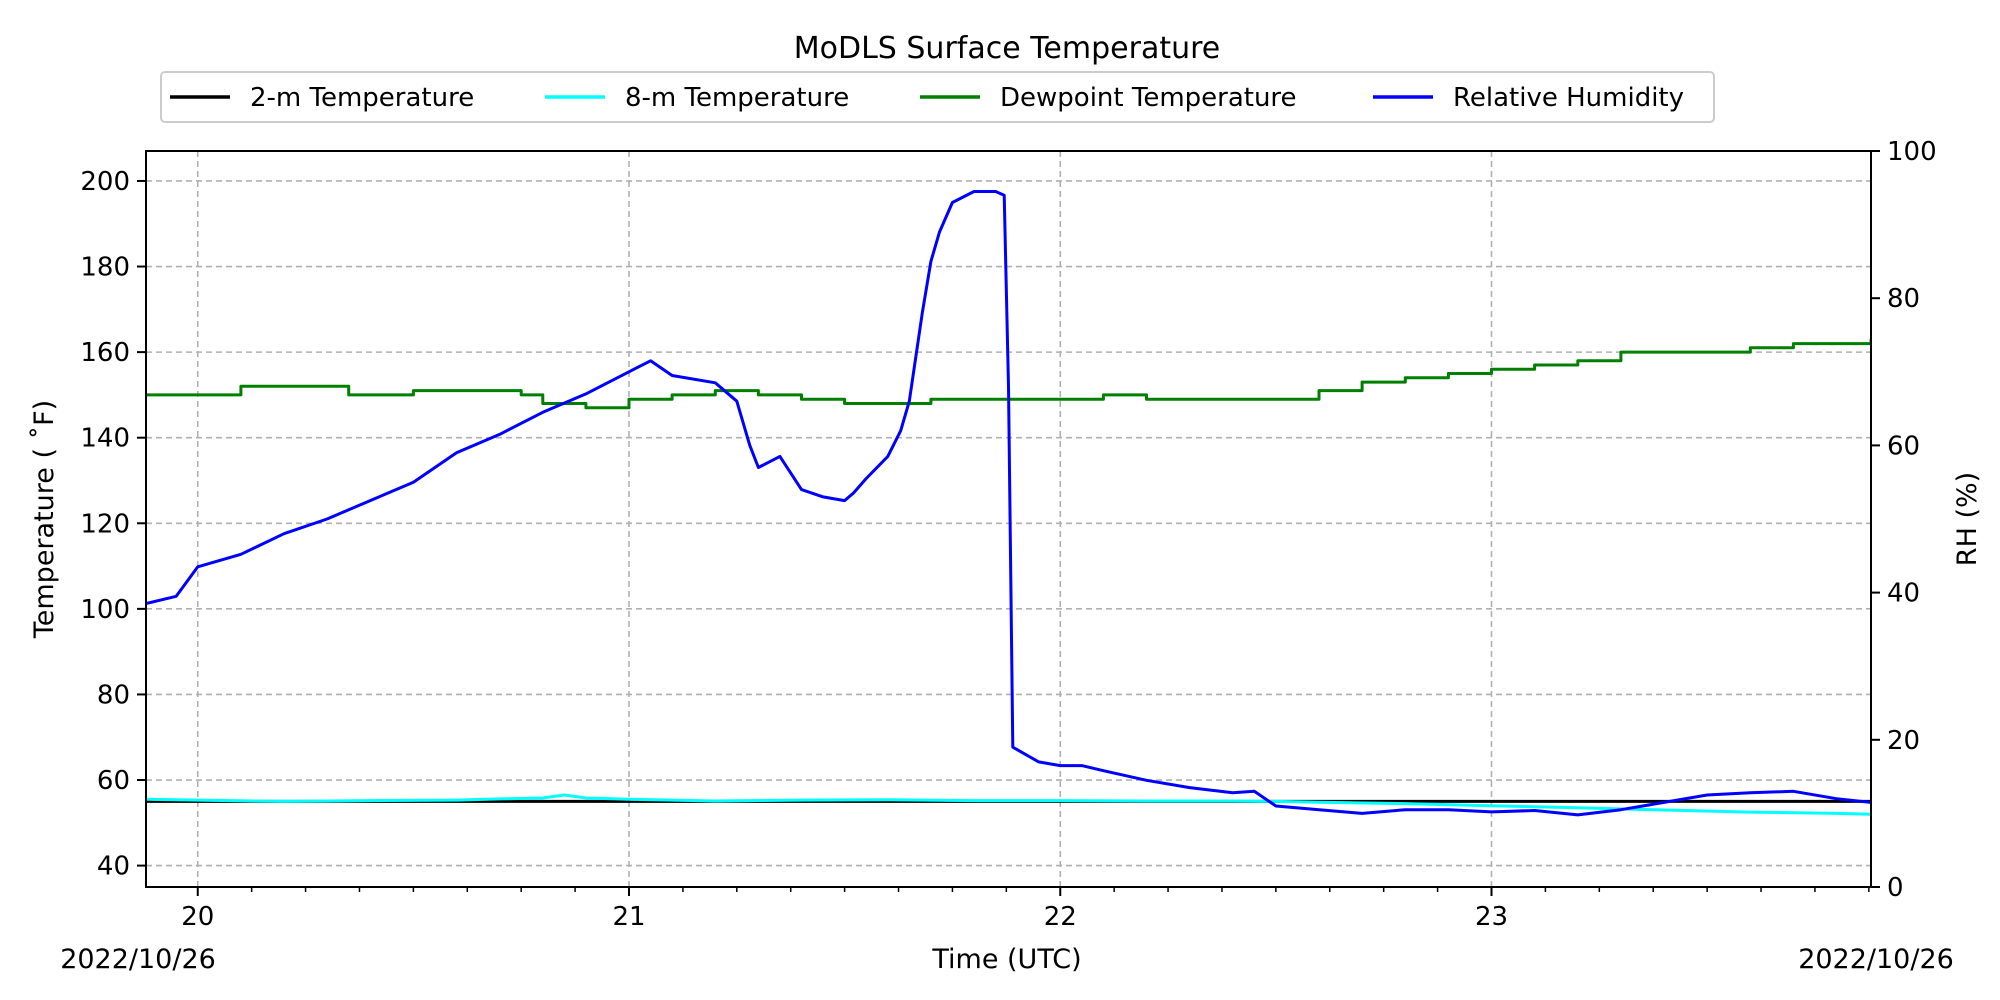 The image size is (2000, 1000). I want to click on y-left-tick-label: 160, so click(105, 353).